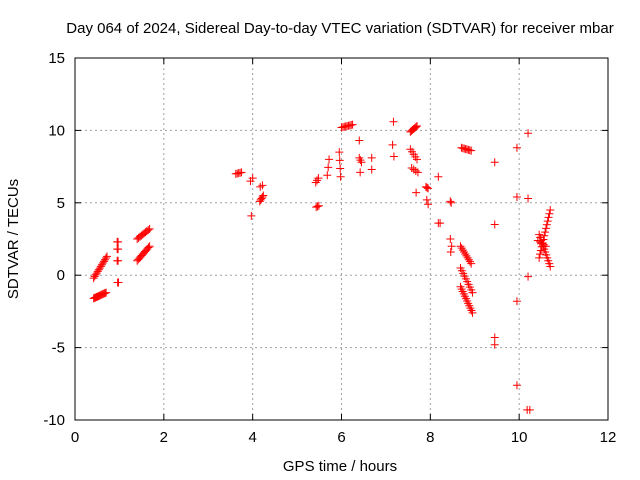 The image size is (640, 480). Describe the element at coordinates (519, 437) in the screenshot. I see `x-tick-label: 10` at that location.